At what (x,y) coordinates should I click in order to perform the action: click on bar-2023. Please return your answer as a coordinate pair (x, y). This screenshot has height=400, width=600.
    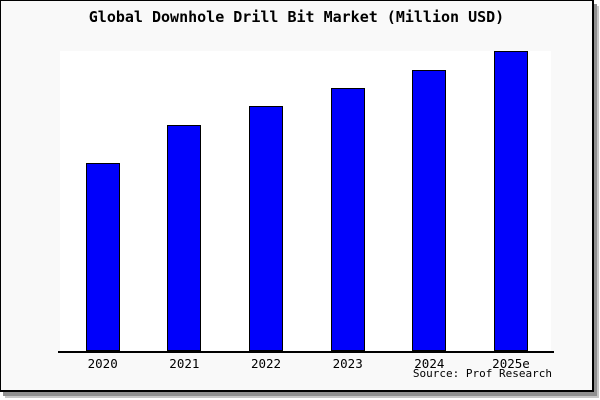
    Looking at the image, I should click on (347, 219).